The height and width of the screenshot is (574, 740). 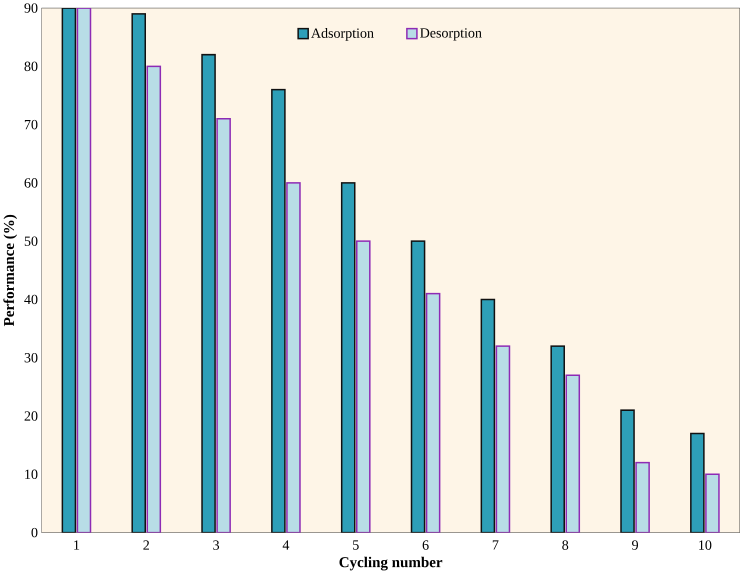 What do you see at coordinates (31, 358) in the screenshot?
I see `y-tick-label: 30` at bounding box center [31, 358].